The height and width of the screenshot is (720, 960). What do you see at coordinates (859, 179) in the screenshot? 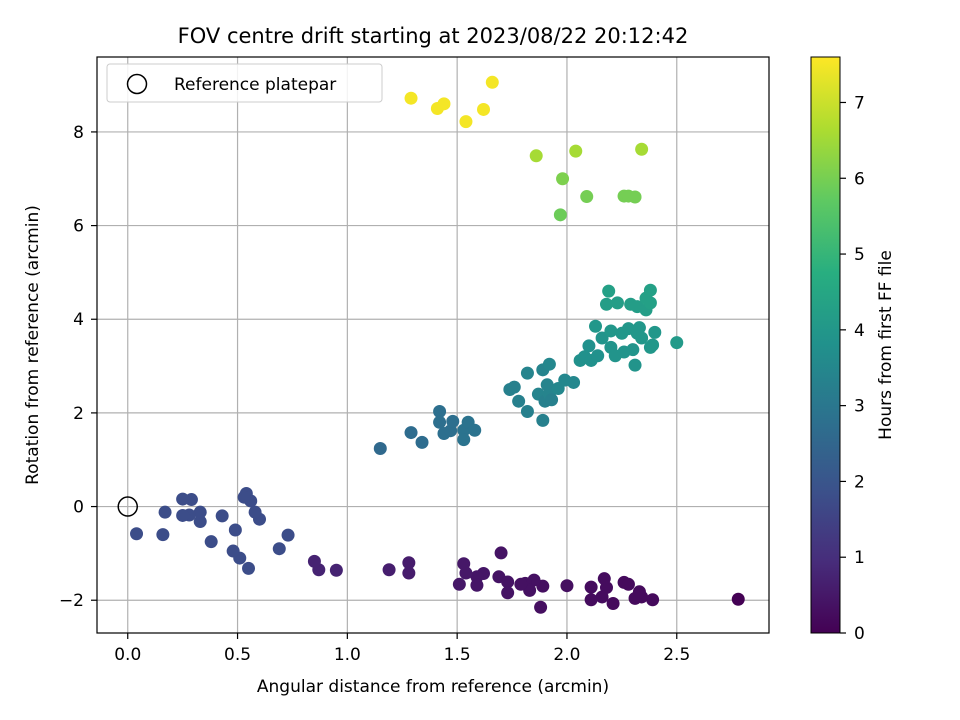
I see `colorbar-tick-label: 6` at bounding box center [859, 179].